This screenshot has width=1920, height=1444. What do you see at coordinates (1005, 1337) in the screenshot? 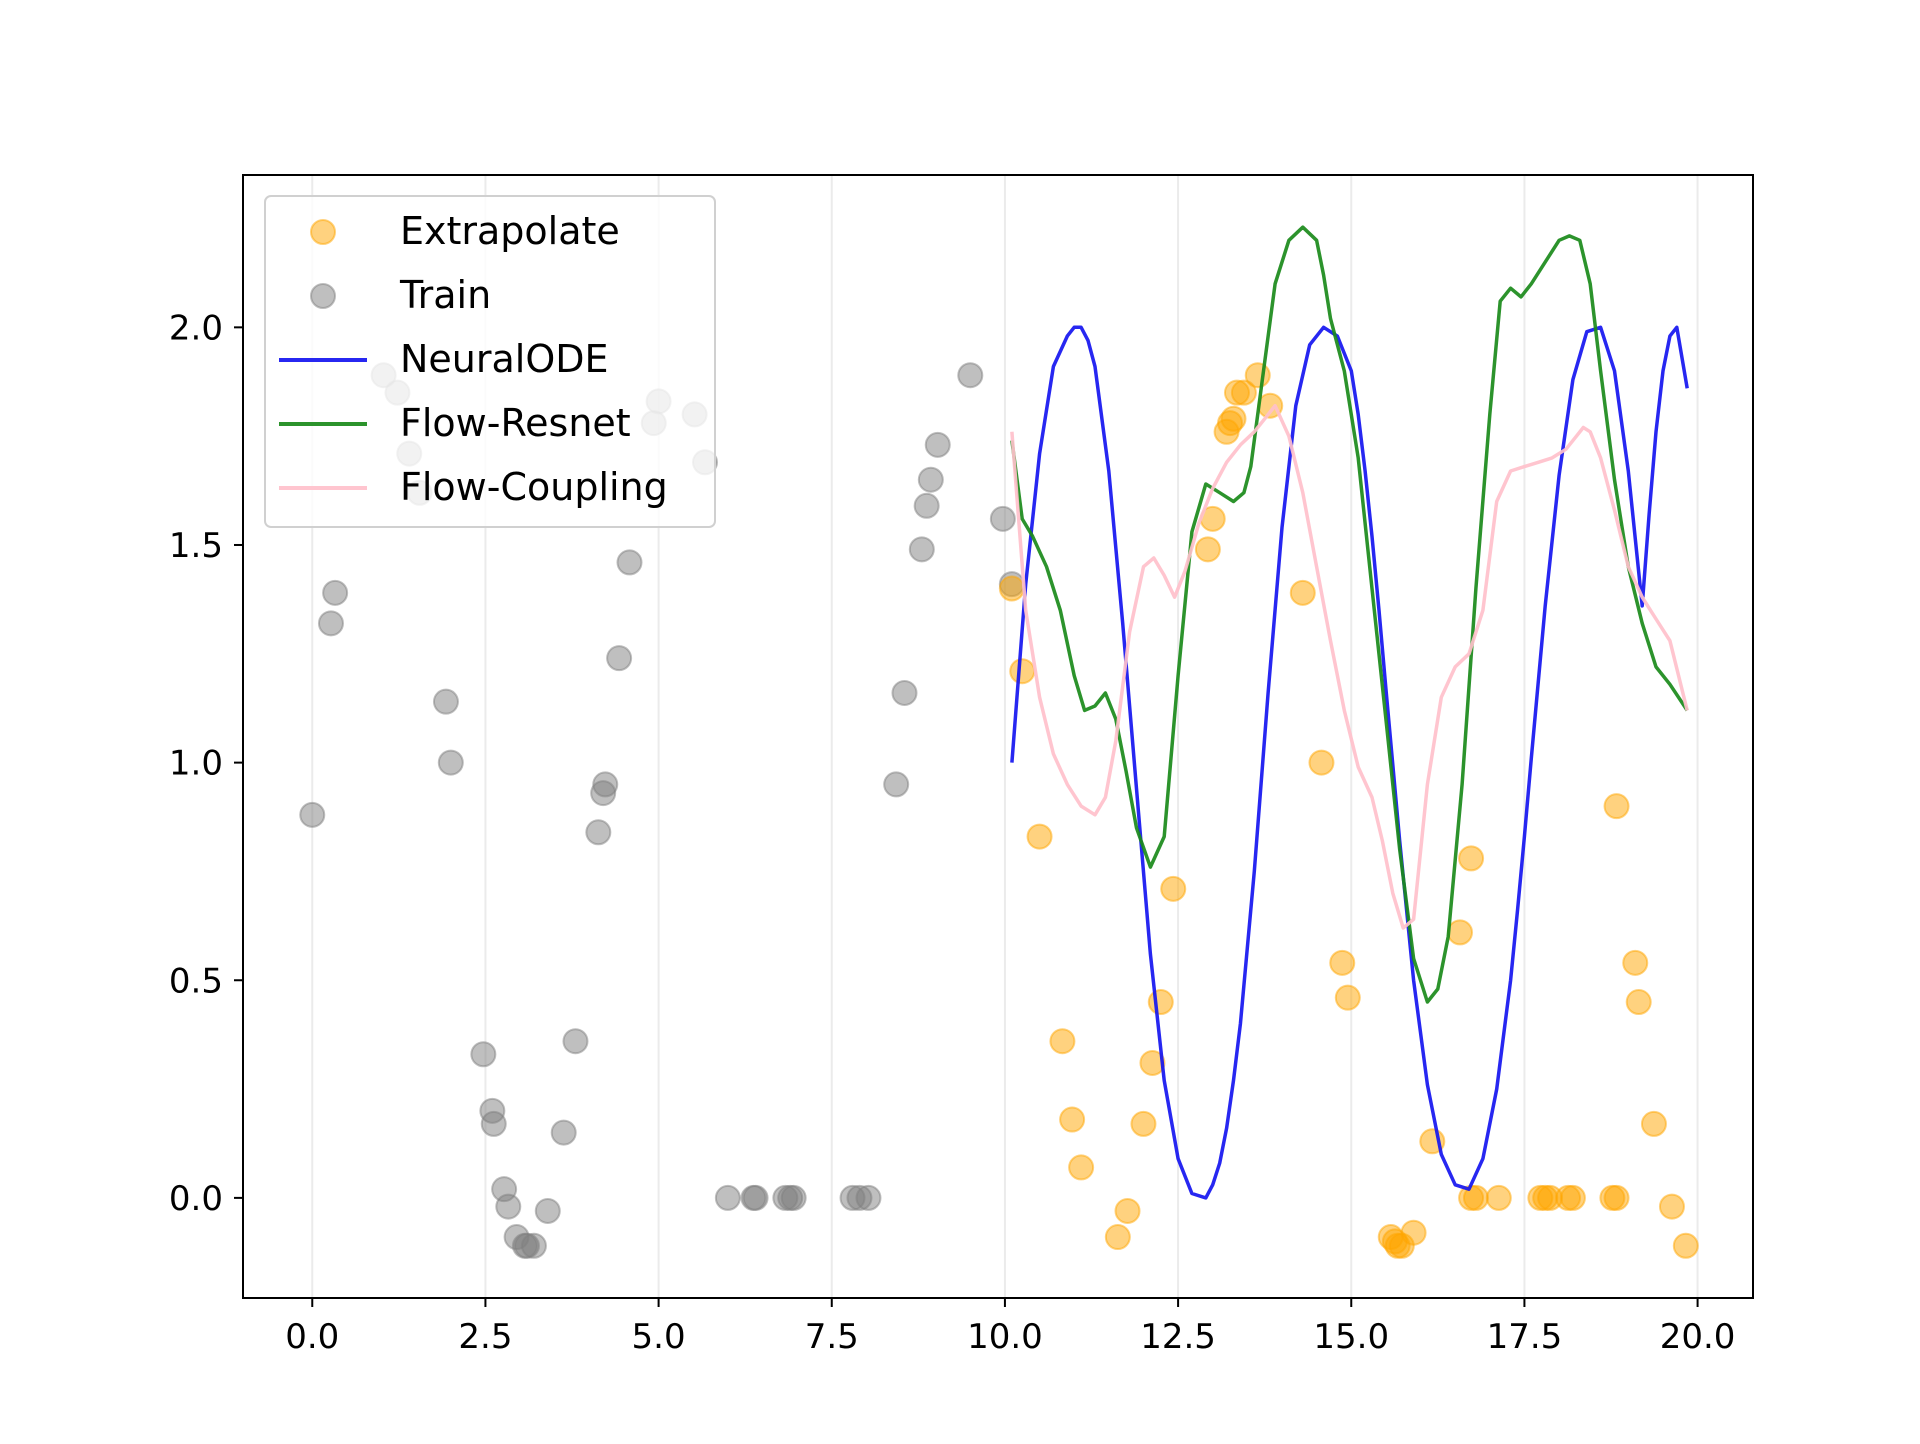
I see `x-tick-label: 10.0` at bounding box center [1005, 1337].